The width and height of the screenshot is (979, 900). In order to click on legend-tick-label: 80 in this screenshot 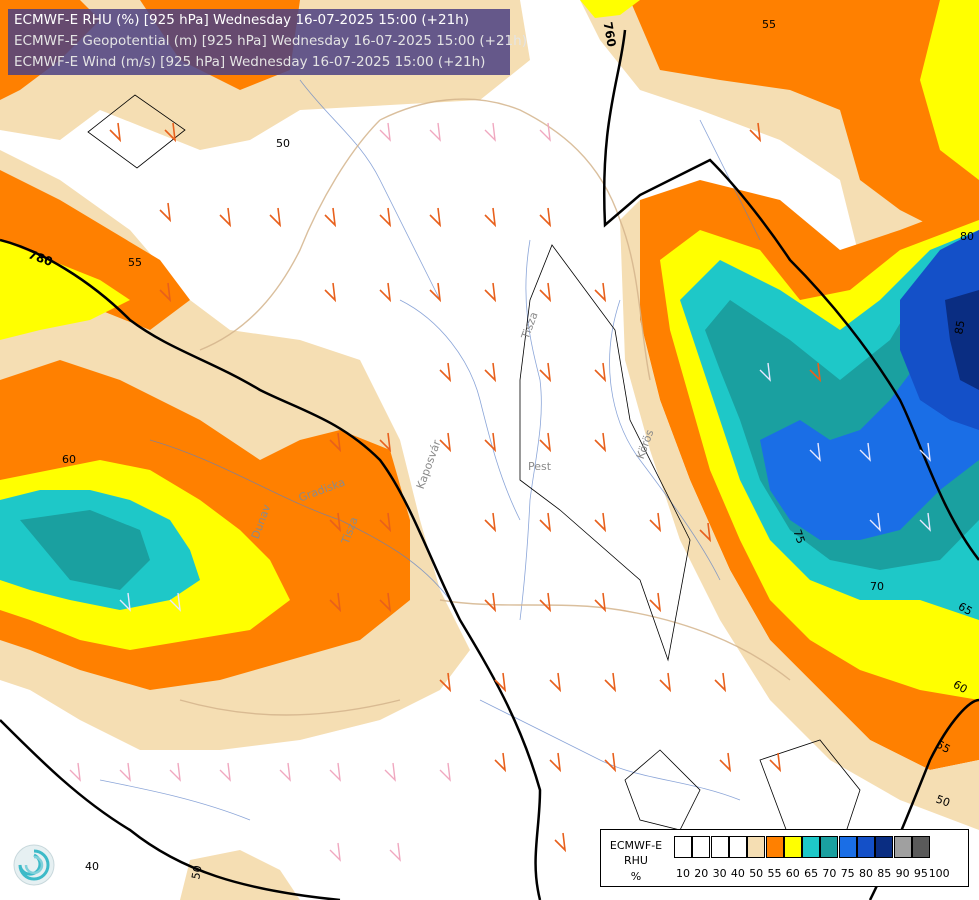, I will do `click(866, 873)`.